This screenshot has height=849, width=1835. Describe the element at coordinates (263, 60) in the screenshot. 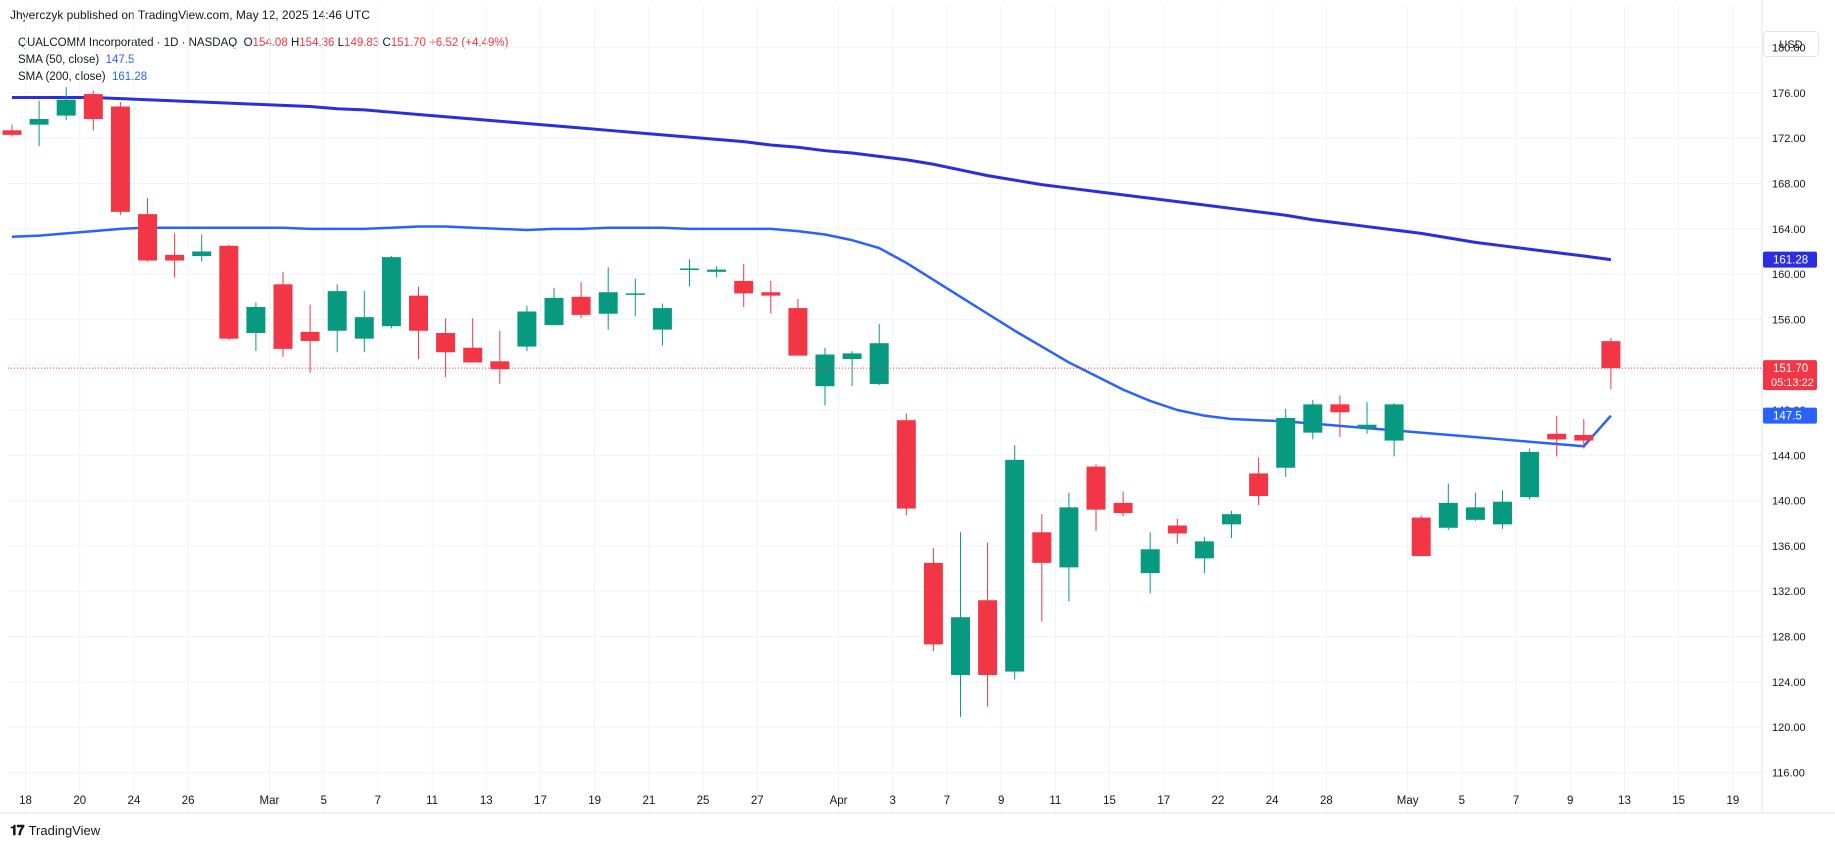

I see `sma50-row: SMA (50, close) 147.5` at that location.